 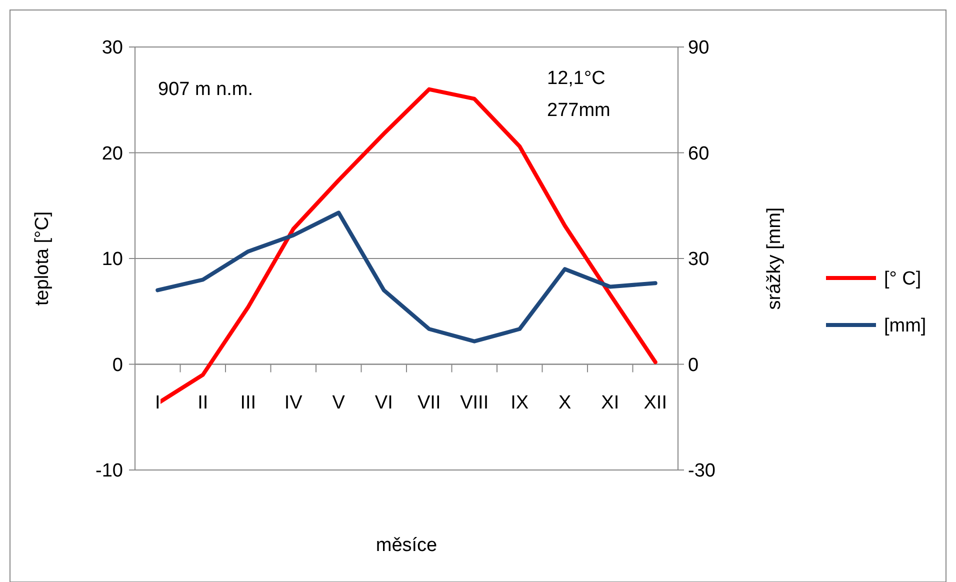 What do you see at coordinates (112, 48) in the screenshot?
I see `y-tick-label: 30` at bounding box center [112, 48].